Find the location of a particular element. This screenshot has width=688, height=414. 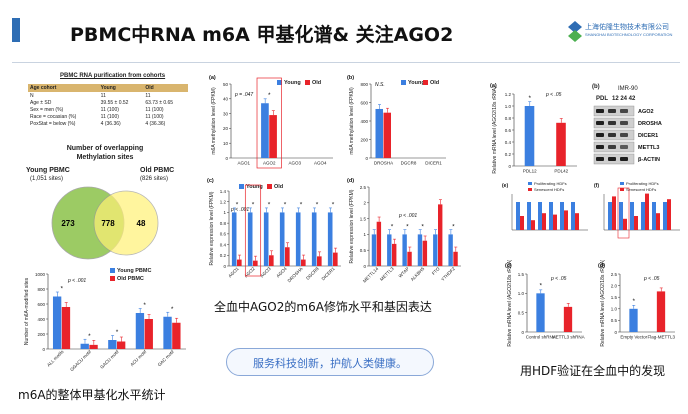

panel-label: (c) is located at coordinates (210, 181).